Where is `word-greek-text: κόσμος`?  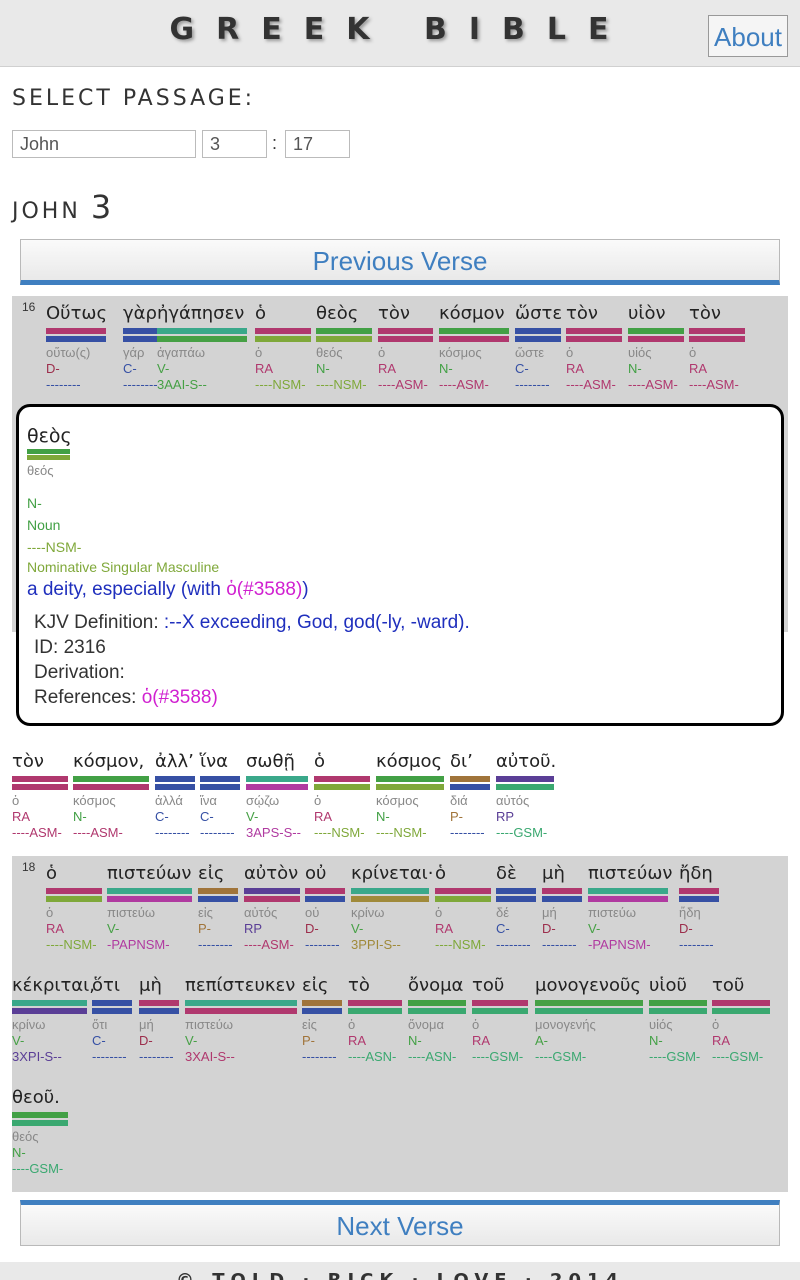
word-greek-text: κόσμος is located at coordinates (409, 761).